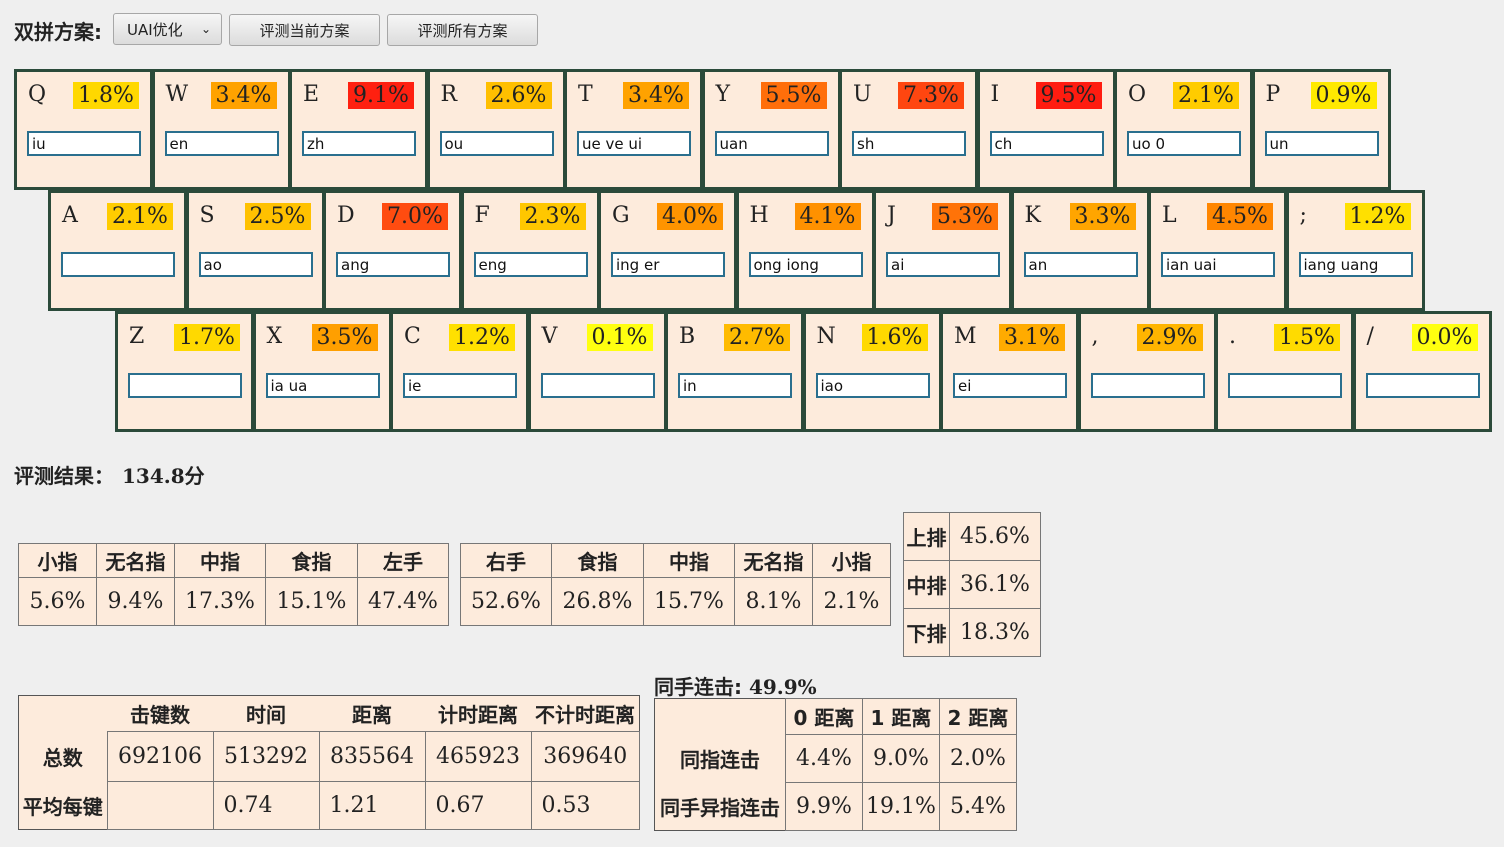 The height and width of the screenshot is (847, 1504). I want to click on key-frequency: 5.3%, so click(965, 216).